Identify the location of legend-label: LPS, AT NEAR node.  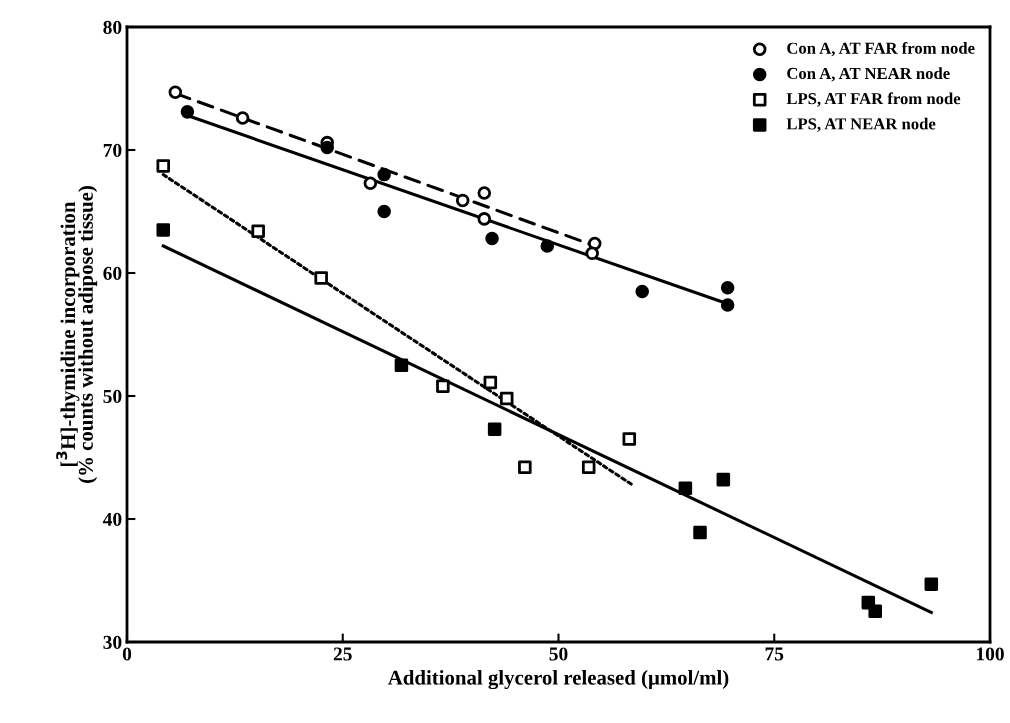
(861, 124).